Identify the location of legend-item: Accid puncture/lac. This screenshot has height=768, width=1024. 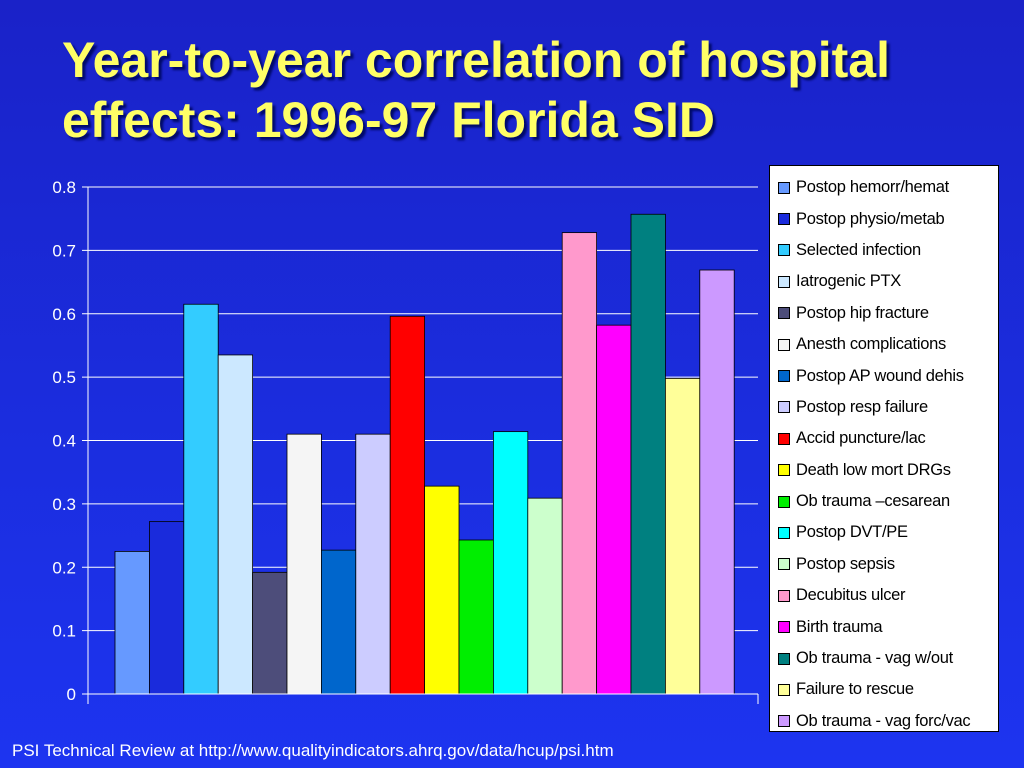
(884, 438).